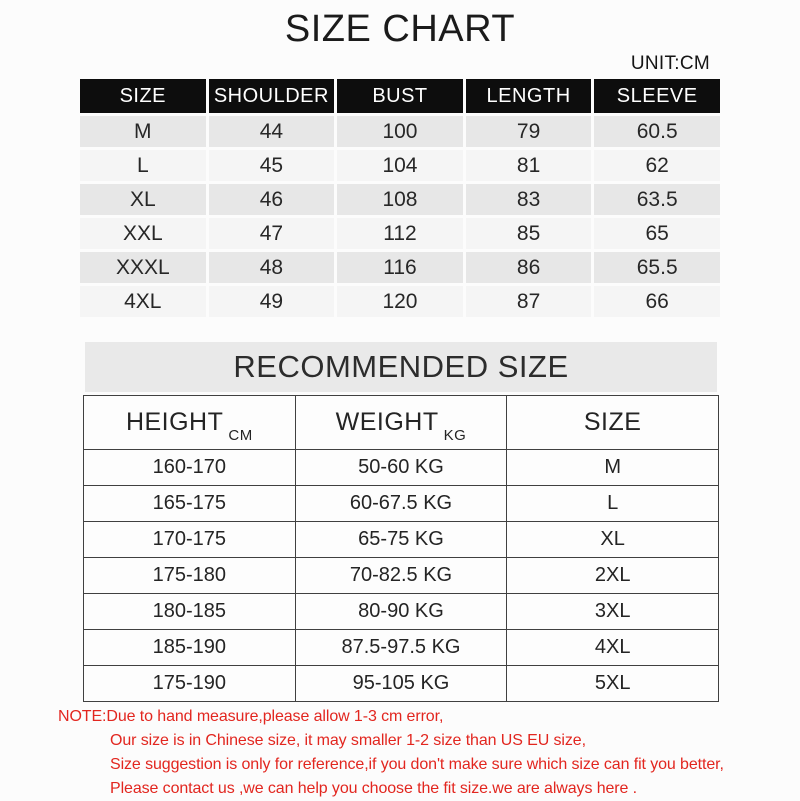  I want to click on cell: 165-175, so click(189, 503).